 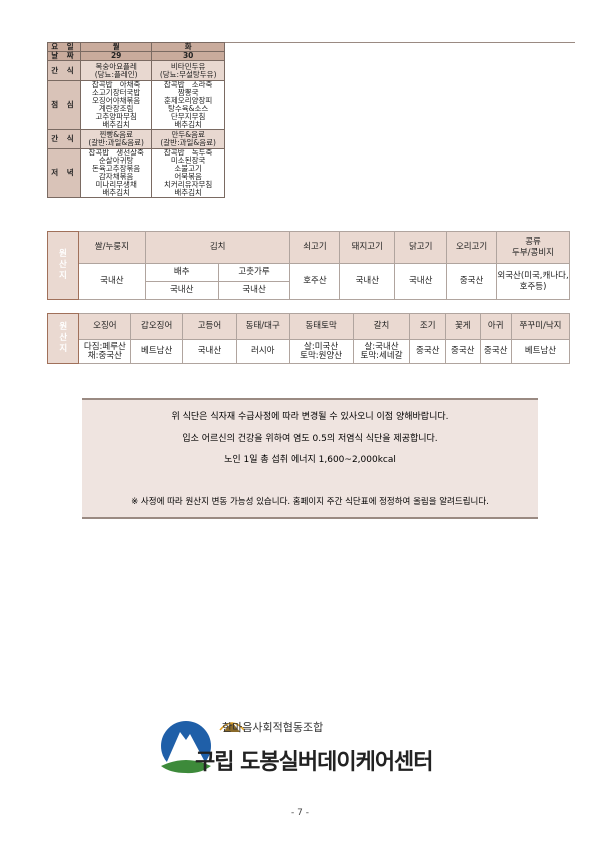 I want to click on value: 러시아, so click(x=262, y=351).